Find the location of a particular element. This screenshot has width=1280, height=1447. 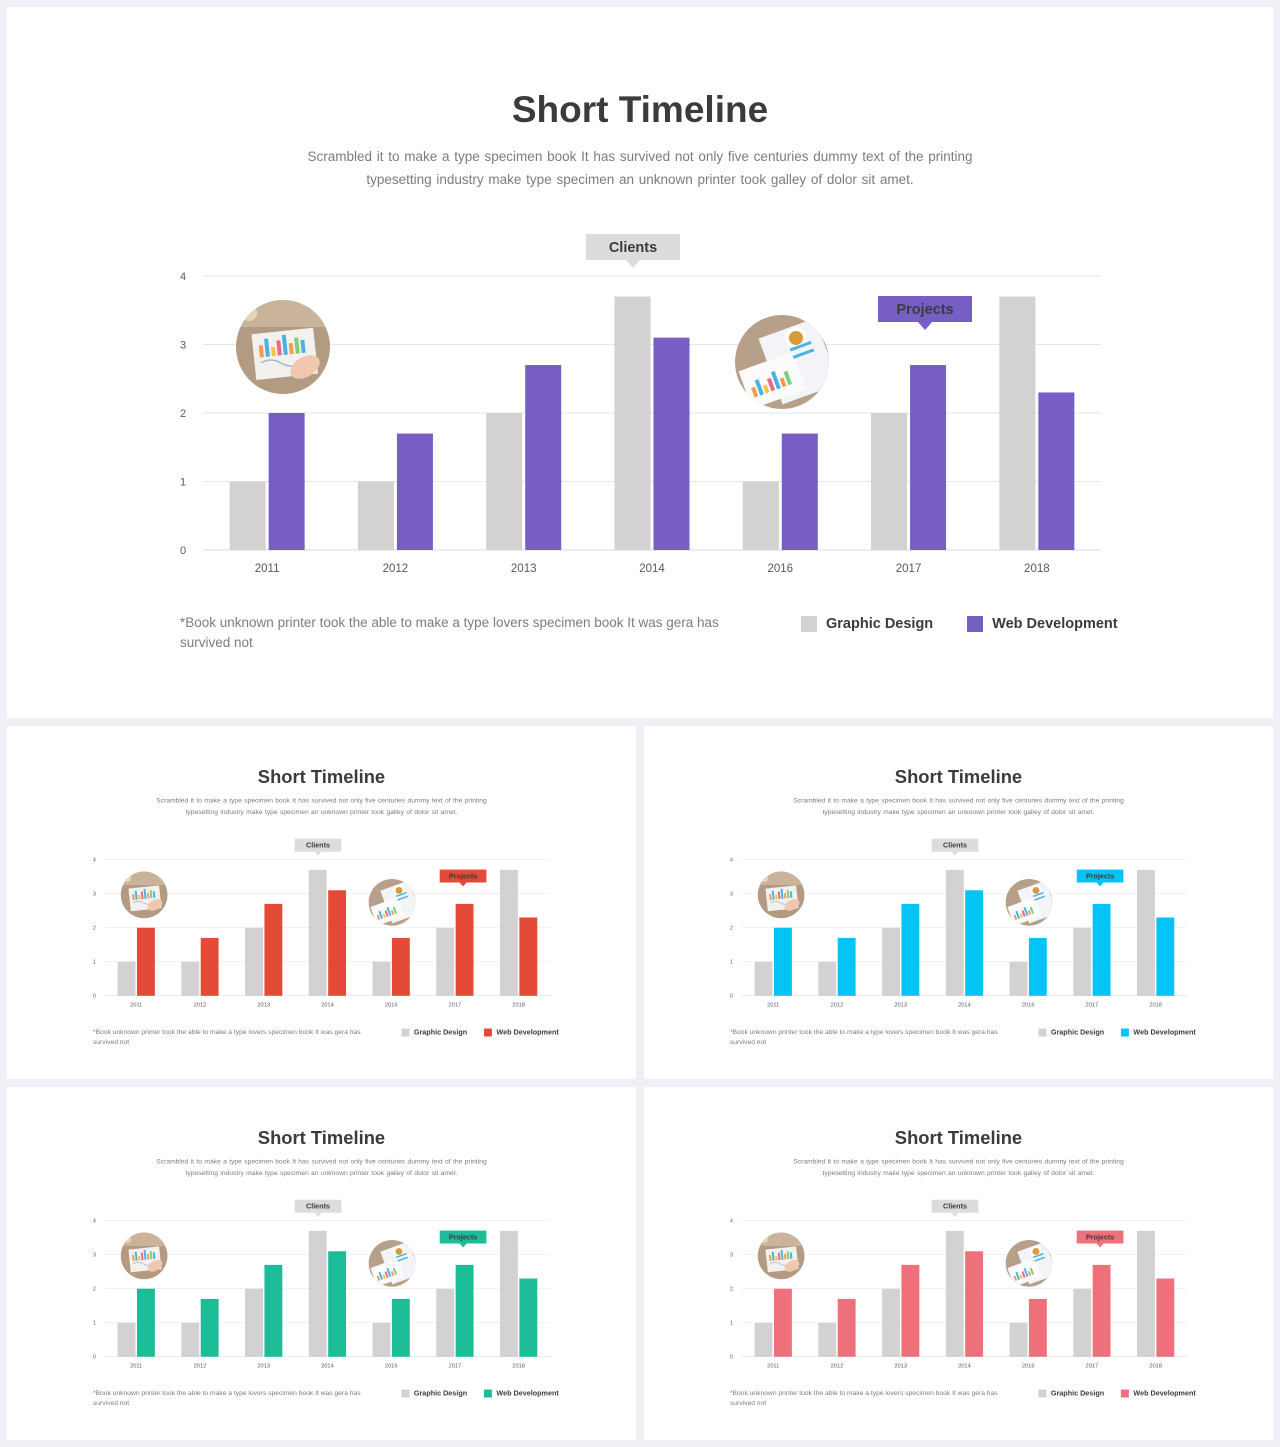

callout-clients: Clients is located at coordinates (955, 847).